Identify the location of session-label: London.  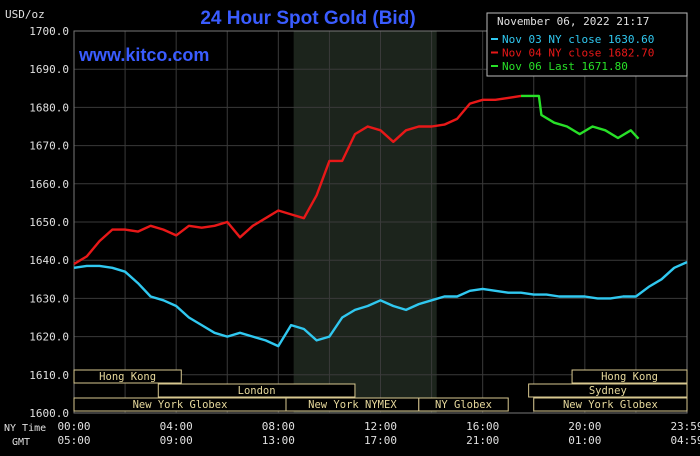
(257, 391).